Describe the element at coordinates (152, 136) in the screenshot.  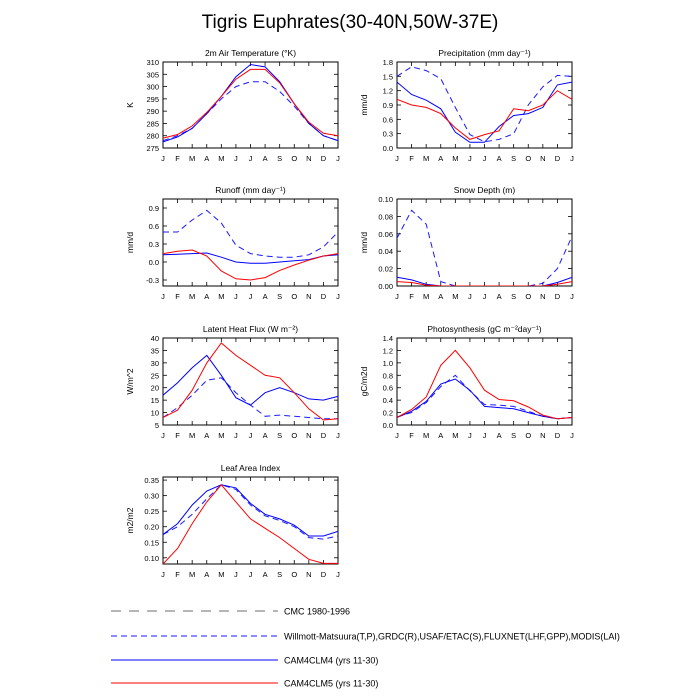
I see `y-tick-label: 280` at that location.